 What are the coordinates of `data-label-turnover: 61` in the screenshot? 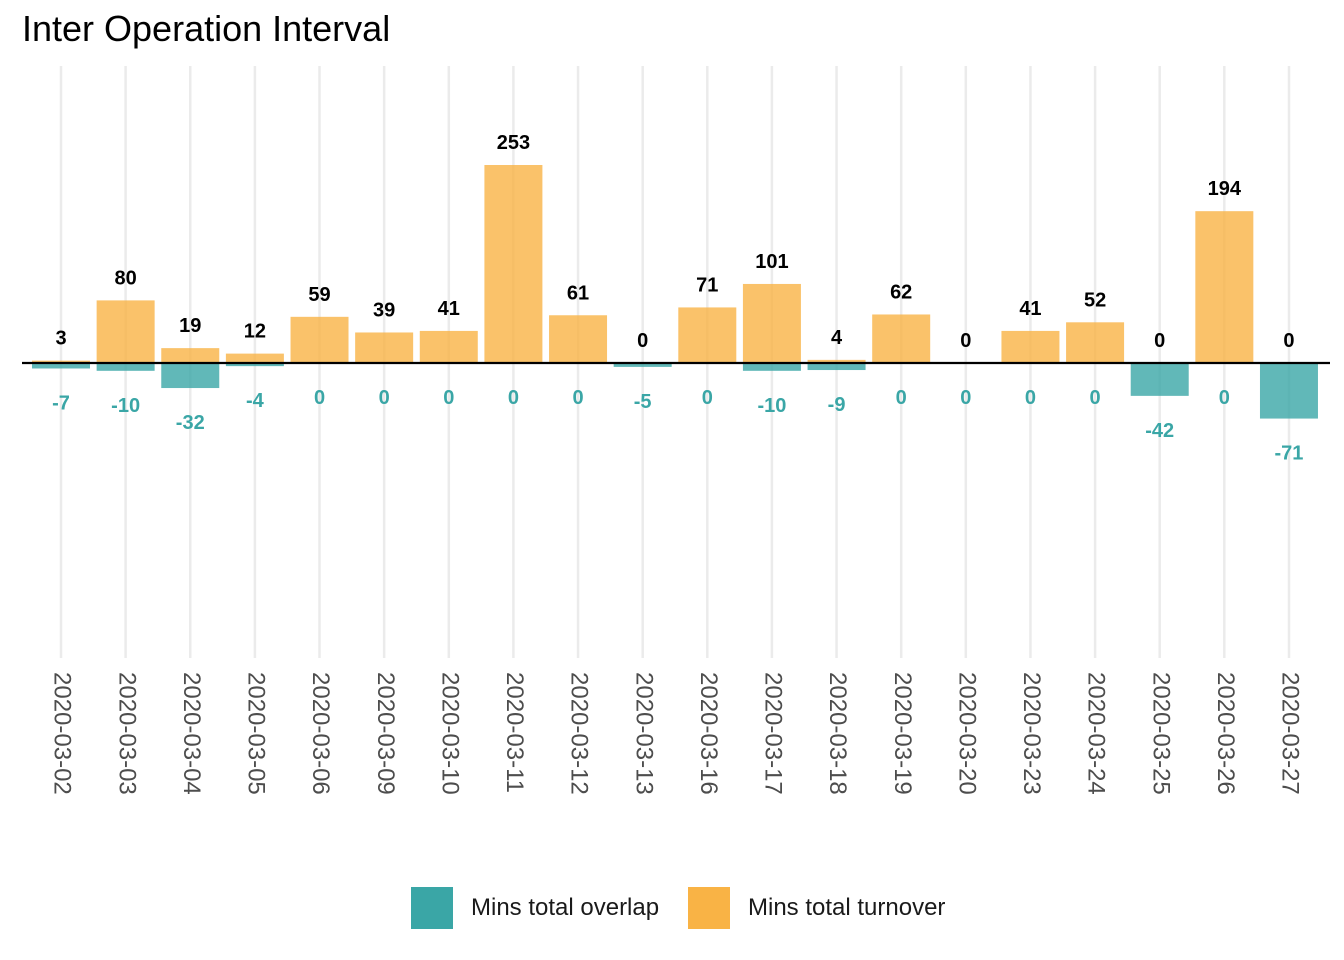 It's located at (578, 293).